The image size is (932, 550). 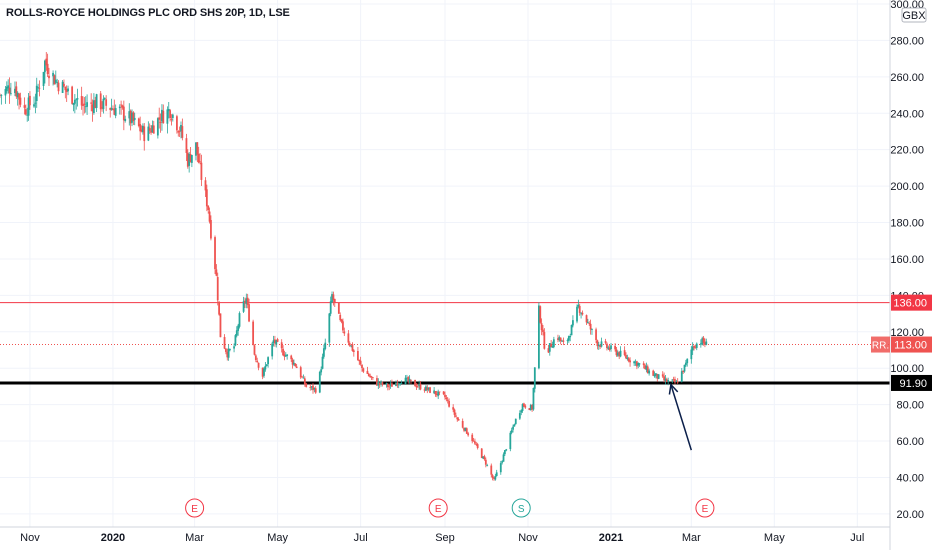 I want to click on event-label: E, so click(x=194, y=509).